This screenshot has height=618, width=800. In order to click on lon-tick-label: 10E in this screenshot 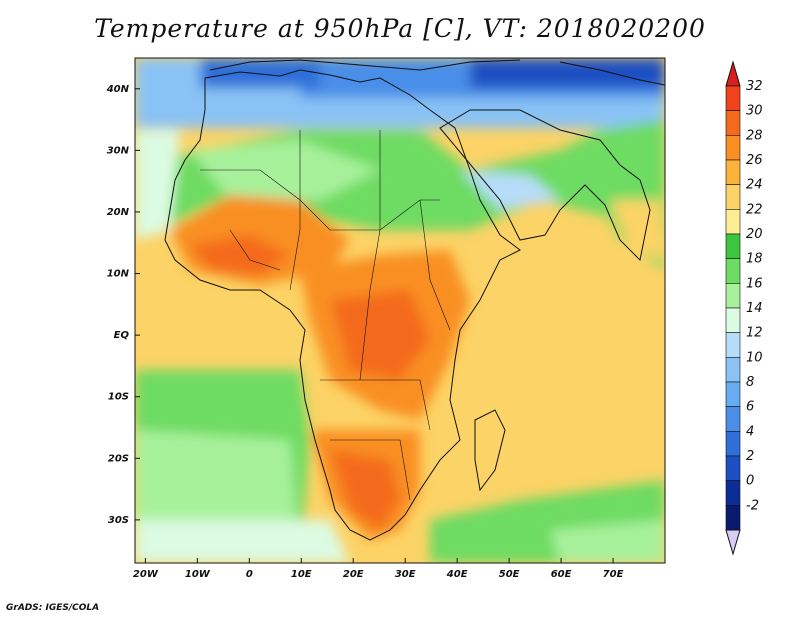, I will do `click(301, 574)`.